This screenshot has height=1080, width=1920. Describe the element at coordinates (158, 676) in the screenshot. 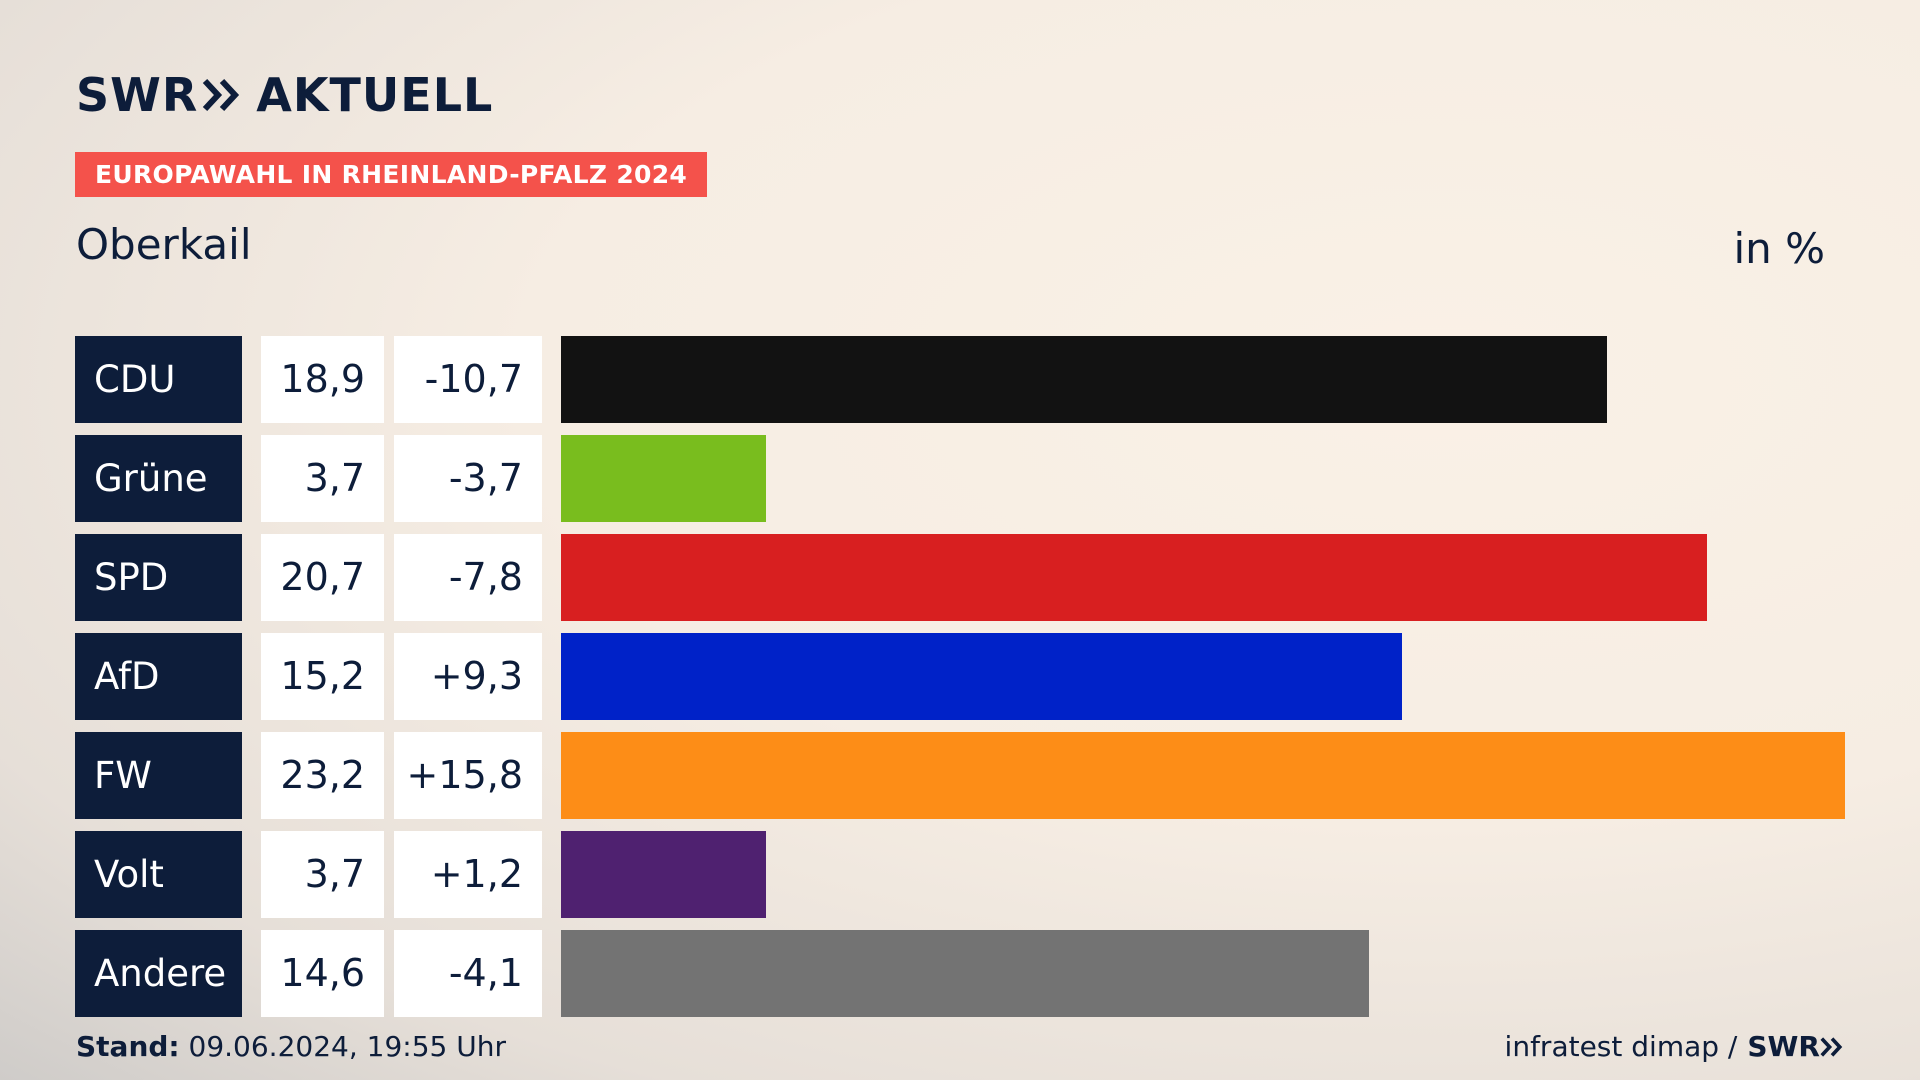

I see `party-label: AfD` at that location.